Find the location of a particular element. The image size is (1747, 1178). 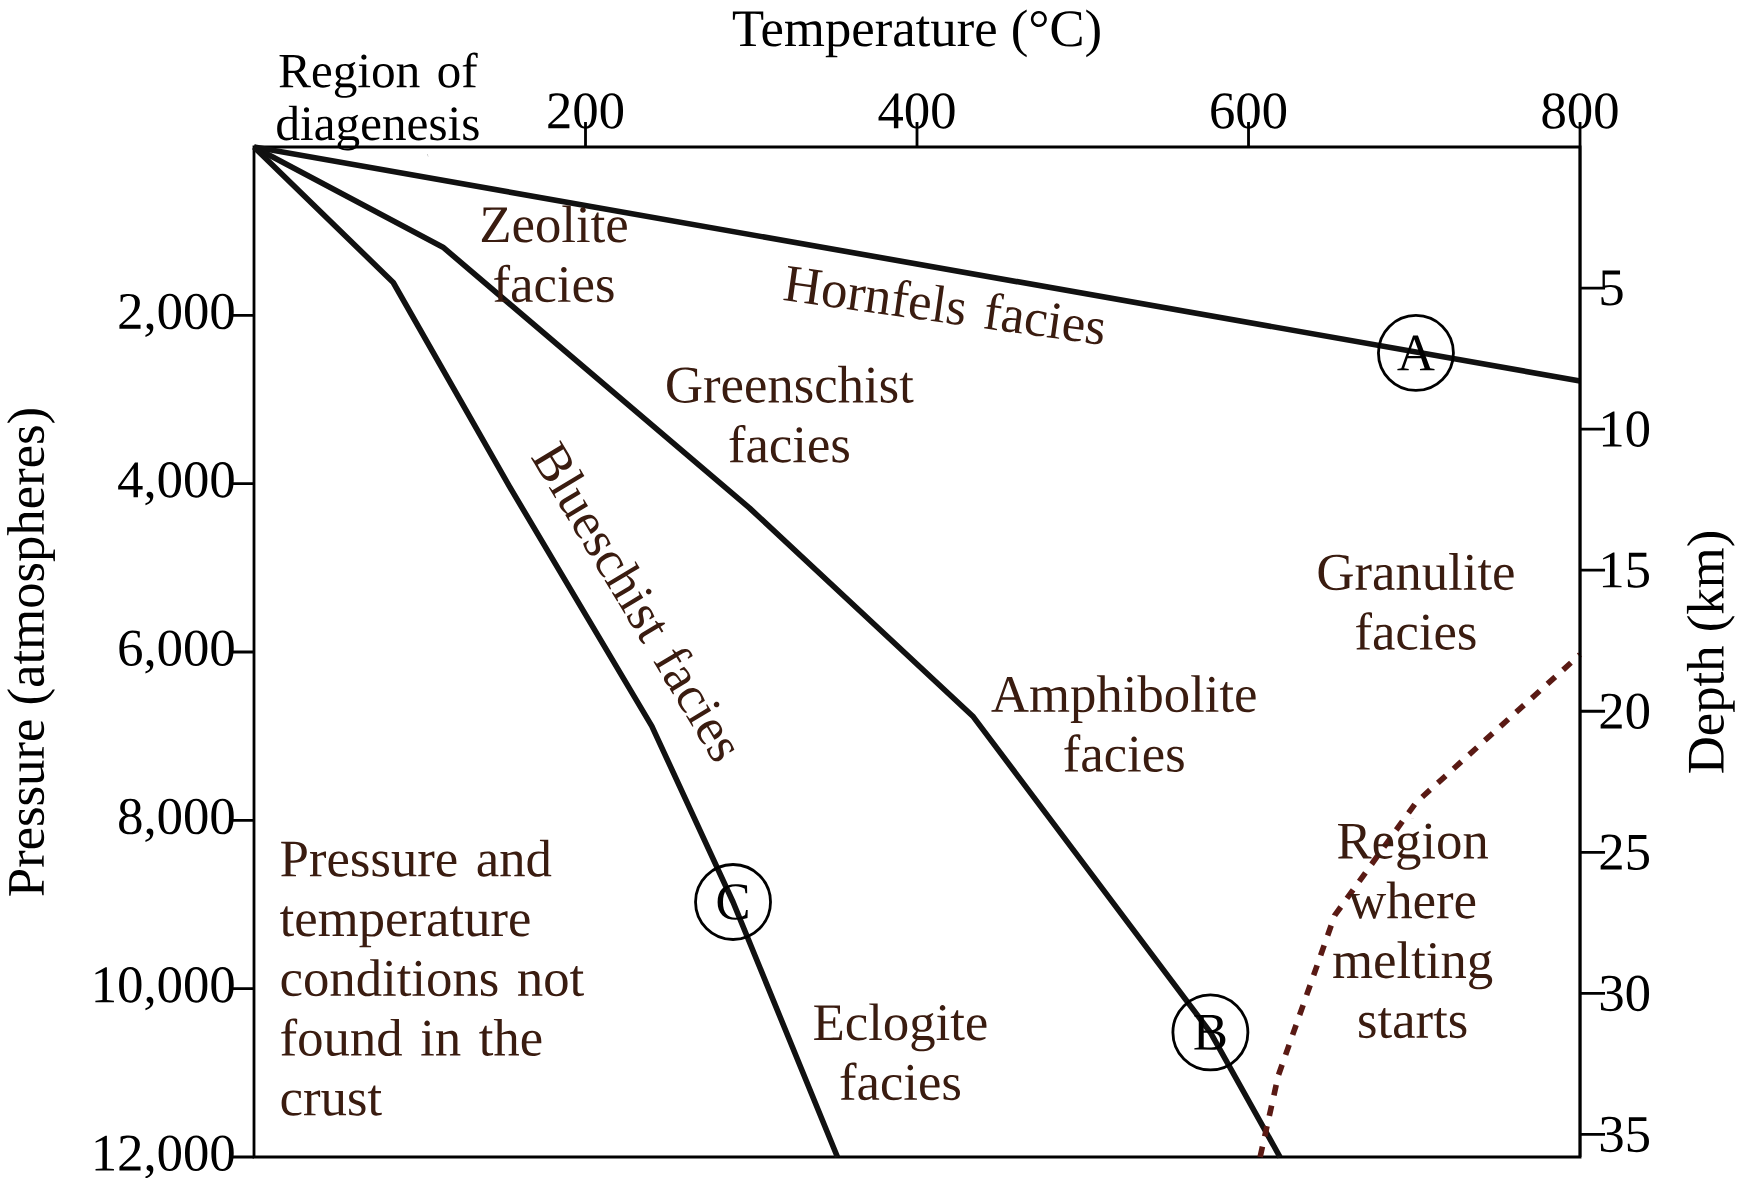

x-tick-label: 400 is located at coordinates (916, 111).